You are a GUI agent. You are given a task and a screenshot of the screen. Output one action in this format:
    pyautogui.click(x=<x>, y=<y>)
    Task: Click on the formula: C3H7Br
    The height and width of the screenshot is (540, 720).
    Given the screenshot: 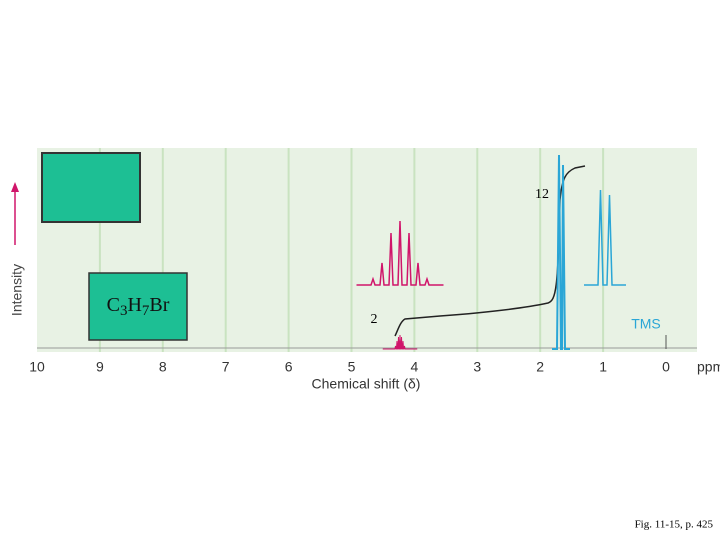 What is the action you would take?
    pyautogui.click(x=138, y=307)
    